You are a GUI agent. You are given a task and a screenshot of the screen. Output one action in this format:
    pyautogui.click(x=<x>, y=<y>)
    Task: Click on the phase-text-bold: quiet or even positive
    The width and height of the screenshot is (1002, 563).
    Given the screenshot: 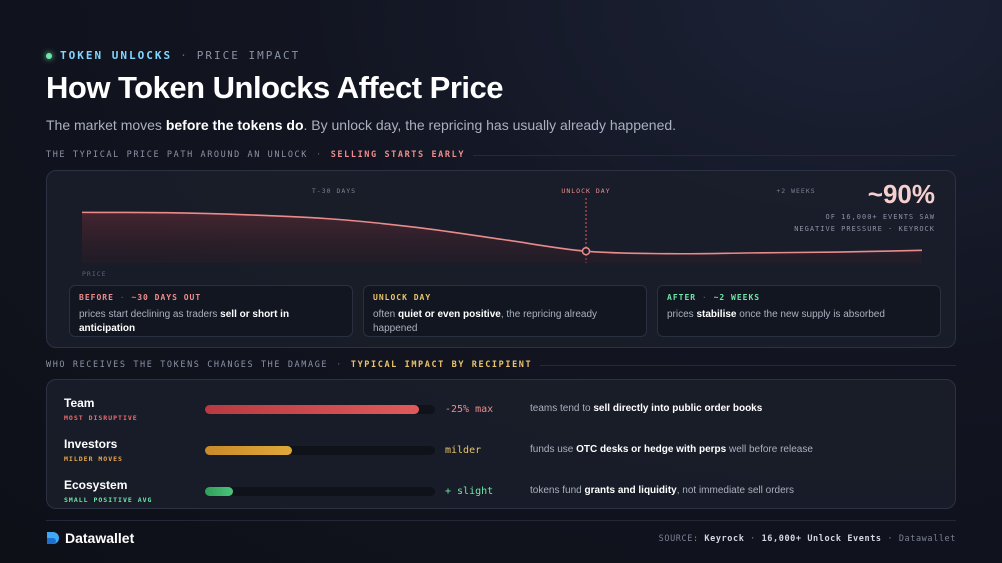 What is the action you would take?
    pyautogui.click(x=449, y=314)
    